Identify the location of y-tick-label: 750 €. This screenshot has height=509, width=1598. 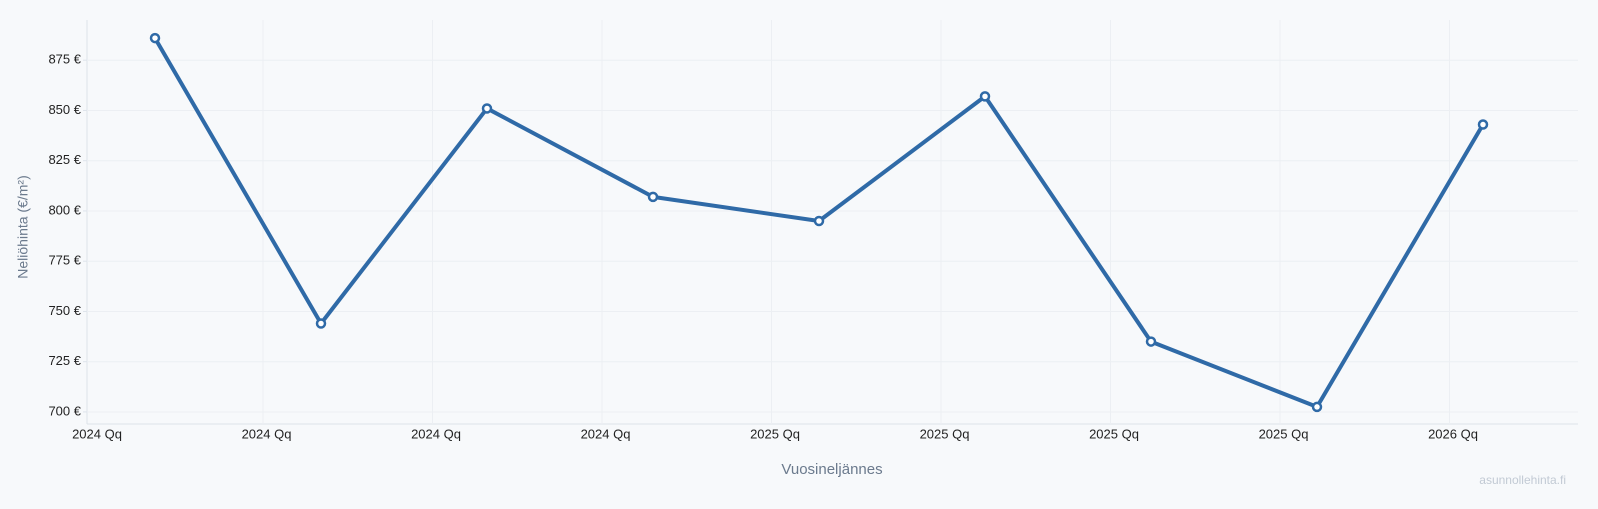
(64, 310).